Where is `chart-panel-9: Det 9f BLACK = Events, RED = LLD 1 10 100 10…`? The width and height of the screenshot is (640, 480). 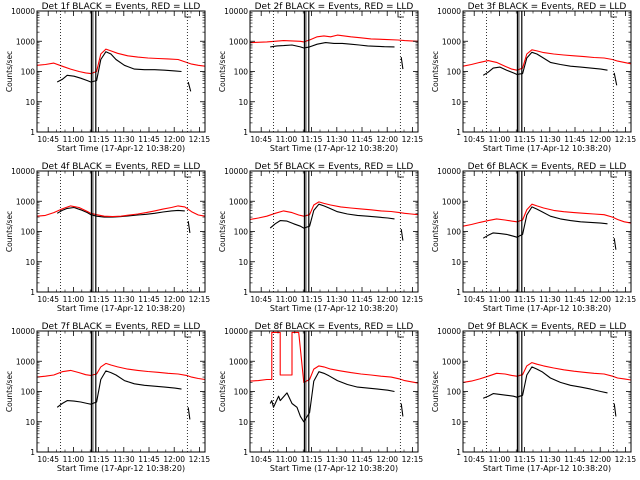 chart-panel-9: Det 9f BLACK = Events, RED = LLD 1 10 100 10… is located at coordinates (533, 397).